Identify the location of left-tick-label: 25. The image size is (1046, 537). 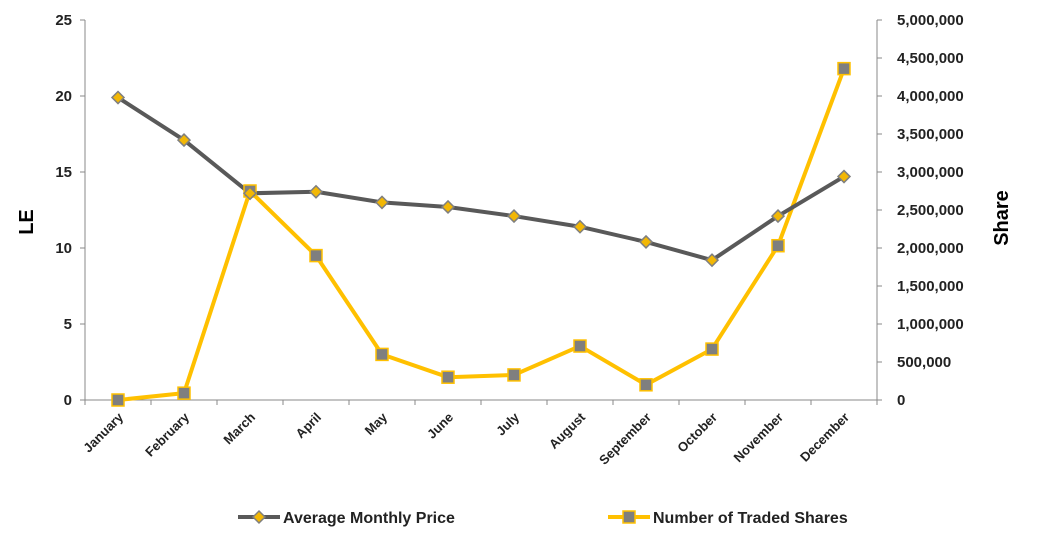
(63, 20).